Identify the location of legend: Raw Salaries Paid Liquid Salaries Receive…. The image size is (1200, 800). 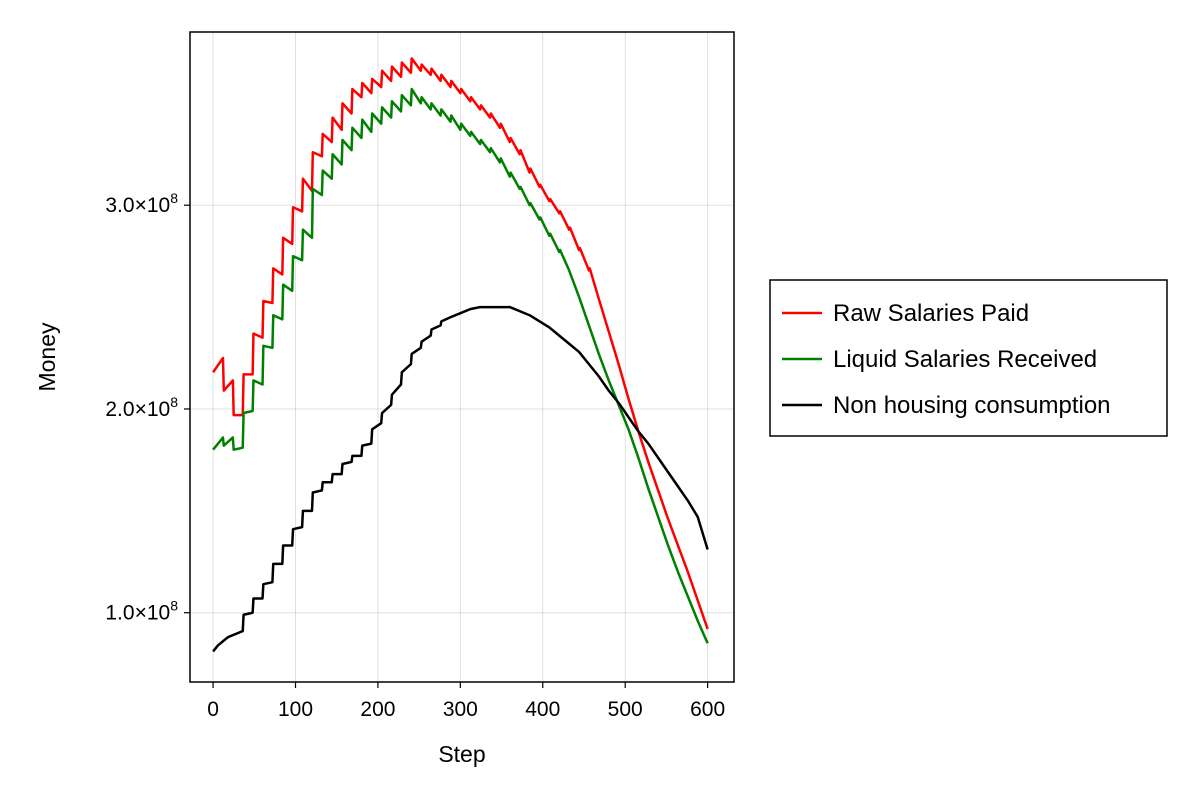
(968, 358).